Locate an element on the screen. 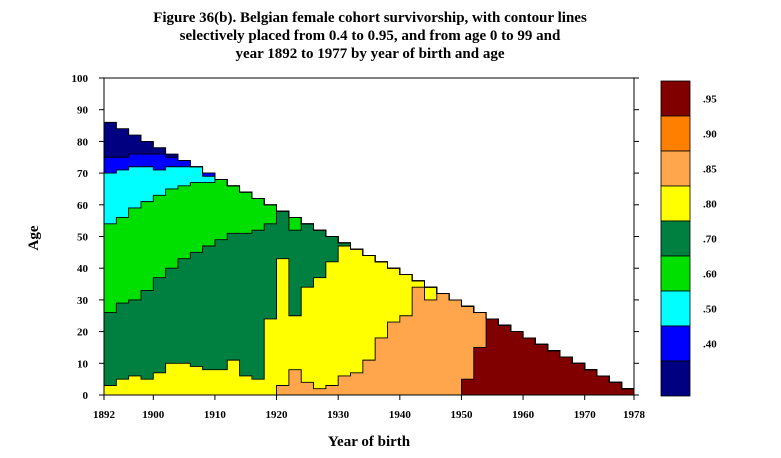 Image resolution: width=781 pixels, height=458 pixels. y-tick-label: 70 is located at coordinates (83, 174).